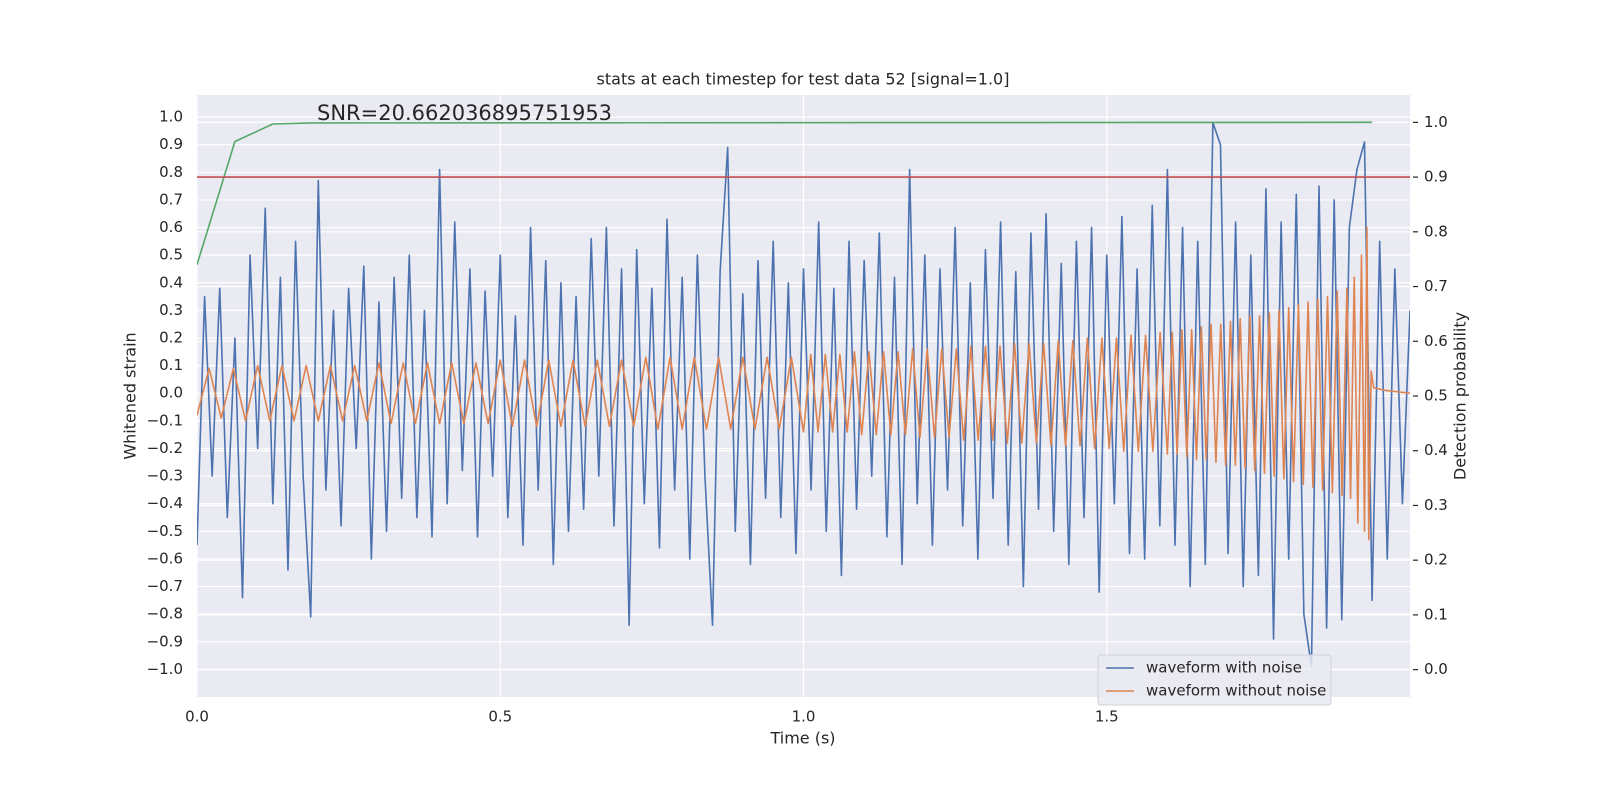  I want to click on y-tick-label: 0.7, so click(171, 199).